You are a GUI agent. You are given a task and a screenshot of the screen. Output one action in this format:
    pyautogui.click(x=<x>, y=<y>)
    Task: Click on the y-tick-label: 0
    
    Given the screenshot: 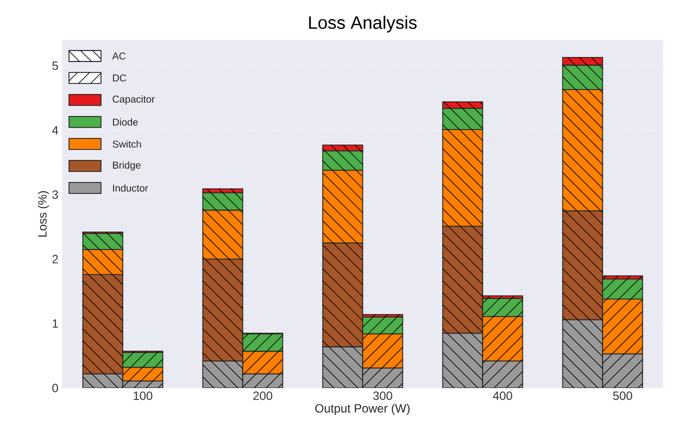 What is the action you would take?
    pyautogui.click(x=55, y=388)
    